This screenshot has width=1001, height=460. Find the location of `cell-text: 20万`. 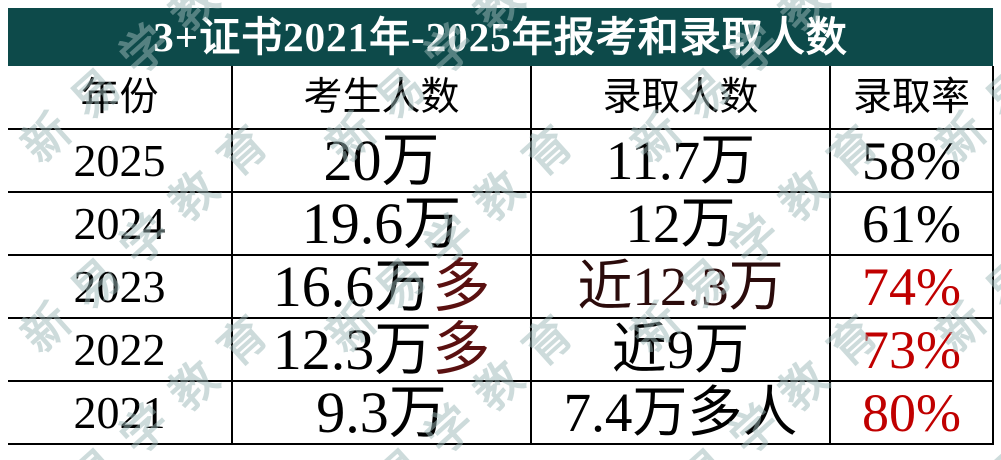

cell-text: 20万 is located at coordinates (381, 160).